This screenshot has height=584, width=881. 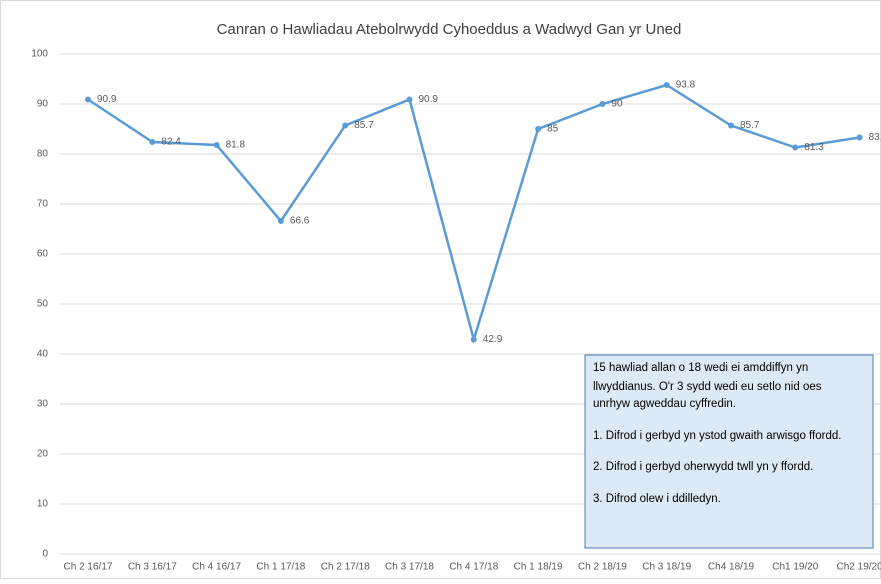 I want to click on x-tick-label: Ch 1 17/18, so click(x=280, y=567).